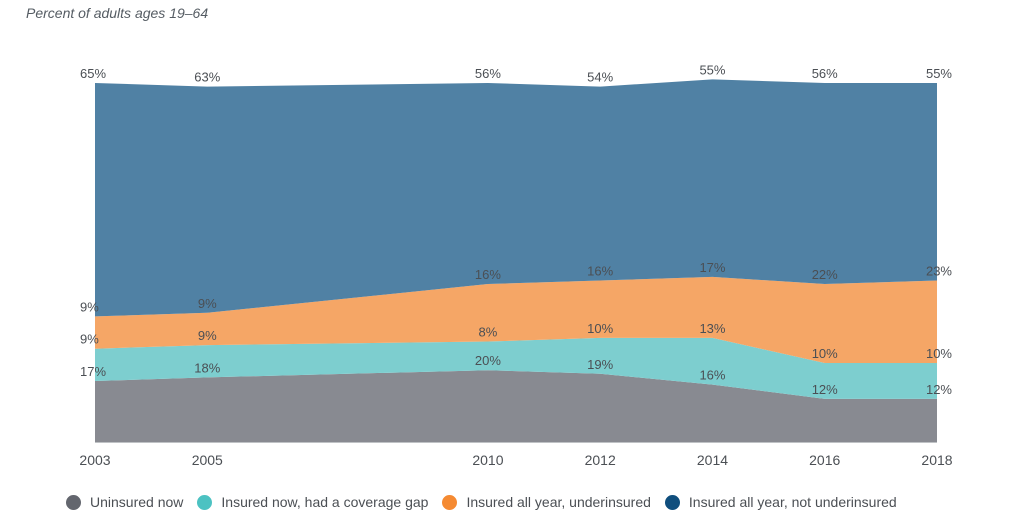 This screenshot has width=1014, height=525. Describe the element at coordinates (672, 502) in the screenshot. I see `legend-swatch-insured-all-year-not-underinsured` at that location.